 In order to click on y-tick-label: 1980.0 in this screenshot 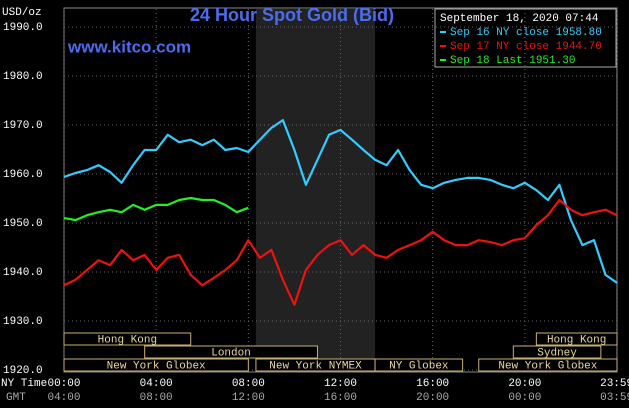, I will do `click(23, 77)`.